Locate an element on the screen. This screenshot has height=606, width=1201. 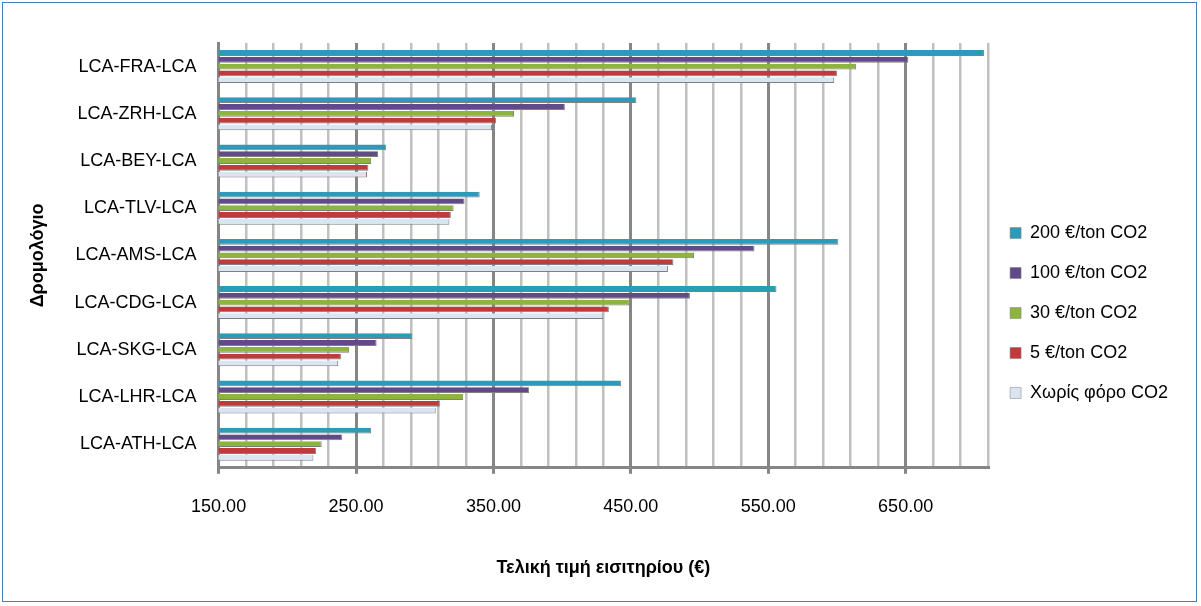
legend-label: 100 €/ton CO2 is located at coordinates (1089, 271).